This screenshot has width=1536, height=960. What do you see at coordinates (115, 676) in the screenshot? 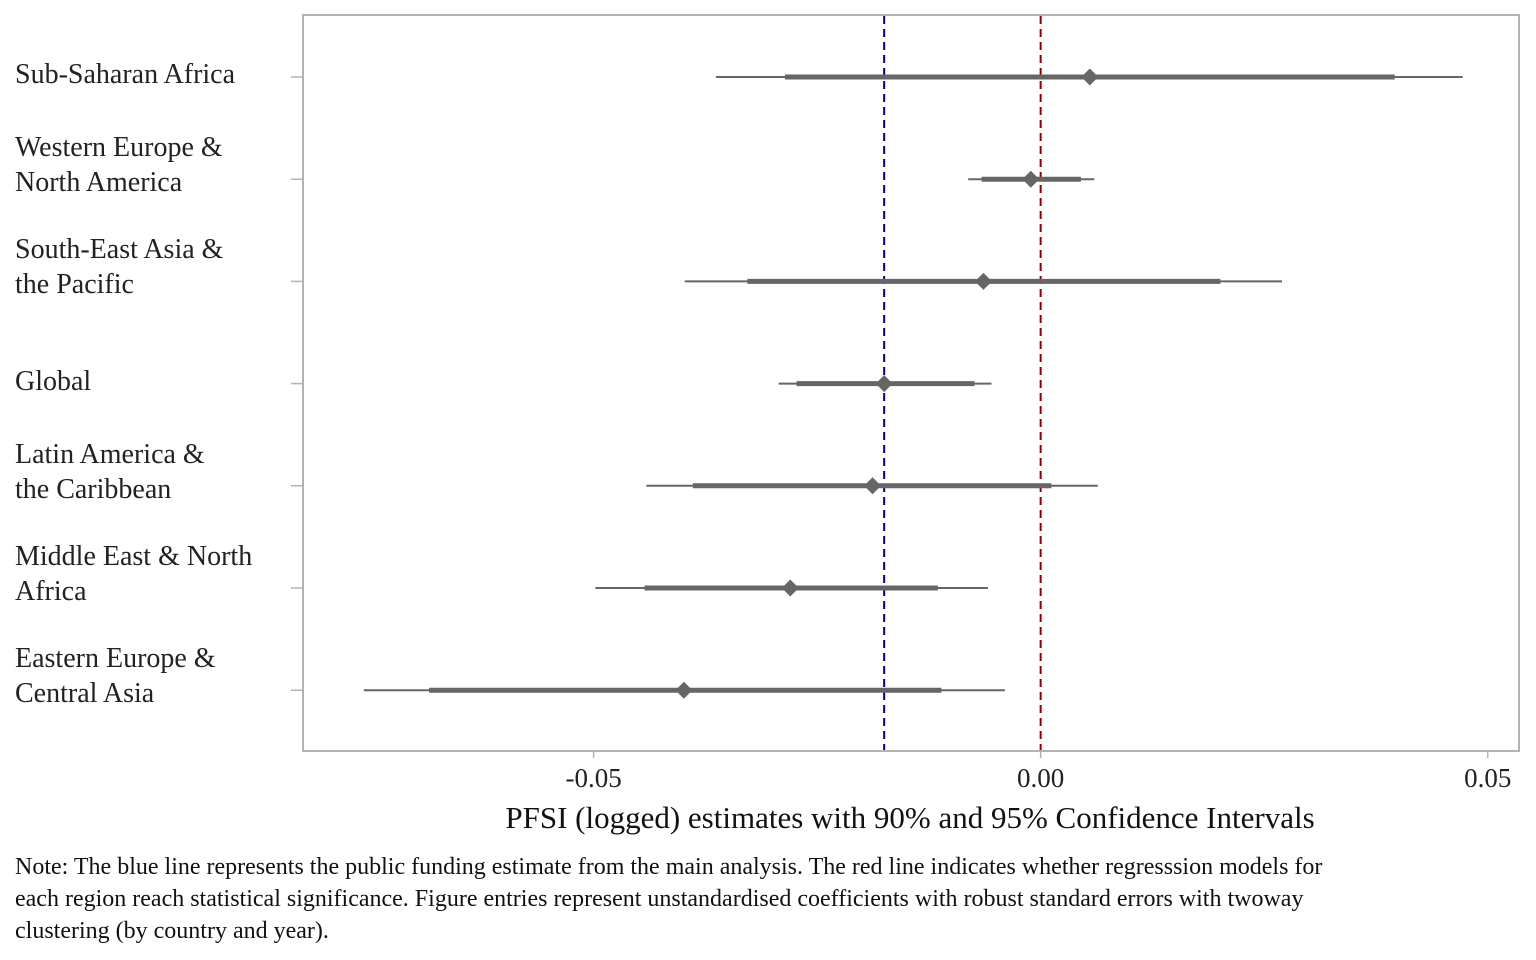
I see `category-label: Eastern Europe & Central Asia` at bounding box center [115, 676].